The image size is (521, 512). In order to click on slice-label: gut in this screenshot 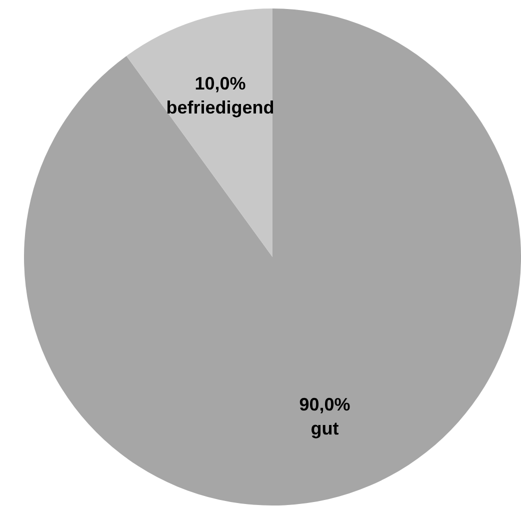, I will do `click(324, 428)`.